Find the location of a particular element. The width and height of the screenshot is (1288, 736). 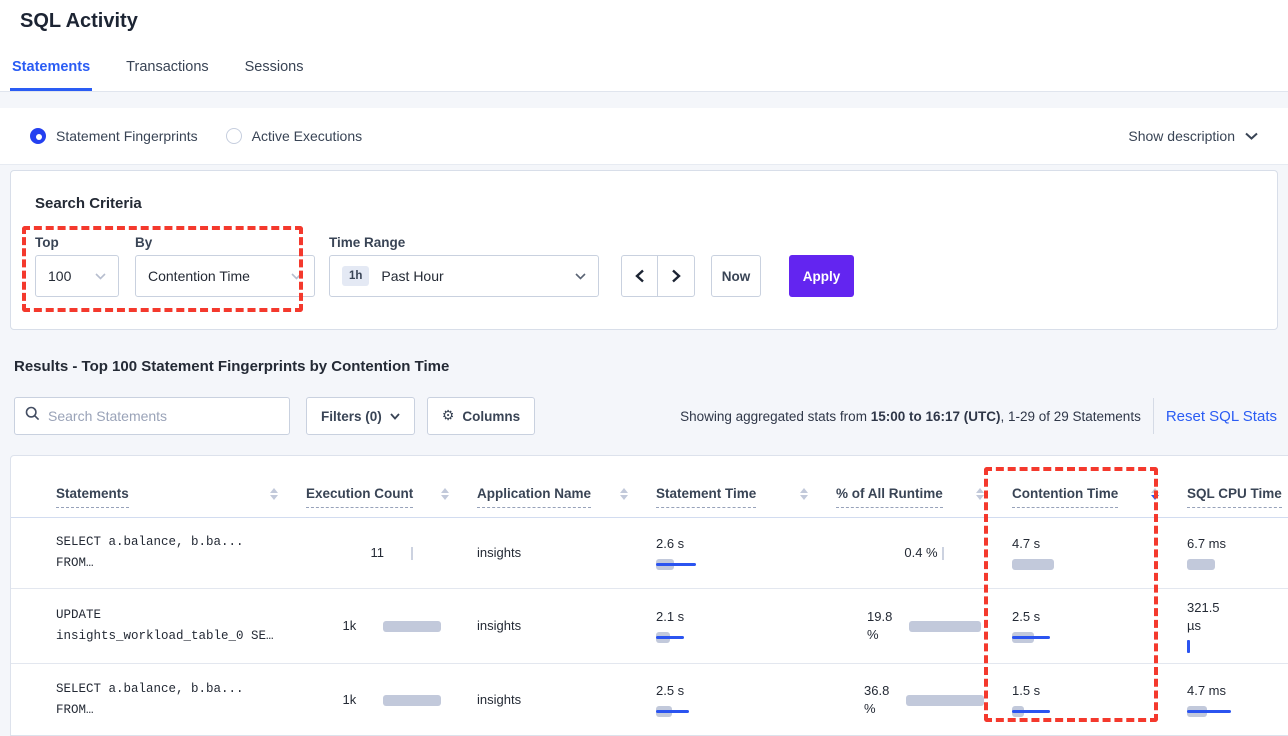

chevron-left-icon is located at coordinates (639, 276).